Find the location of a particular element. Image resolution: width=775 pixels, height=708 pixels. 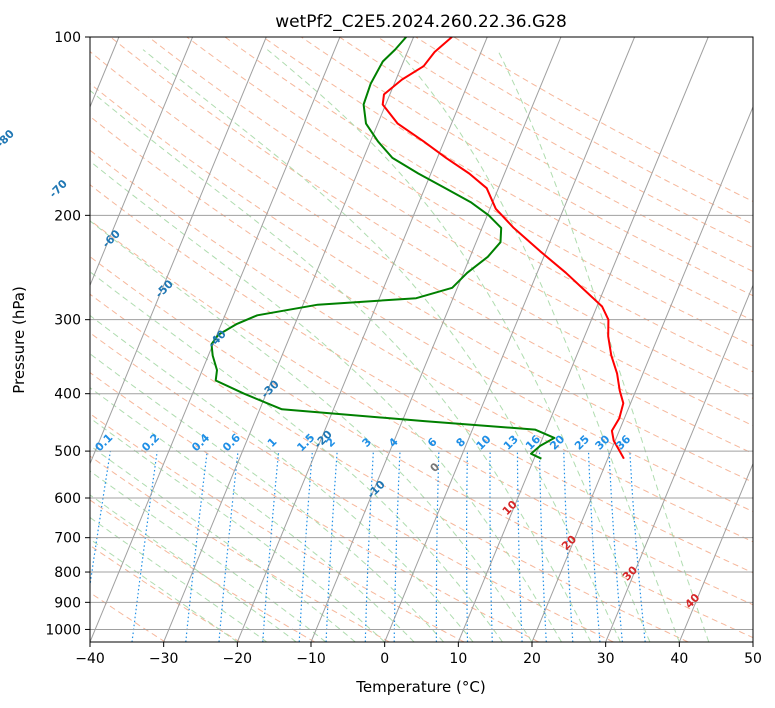

y-tick-label: 500 is located at coordinates (67, 452).